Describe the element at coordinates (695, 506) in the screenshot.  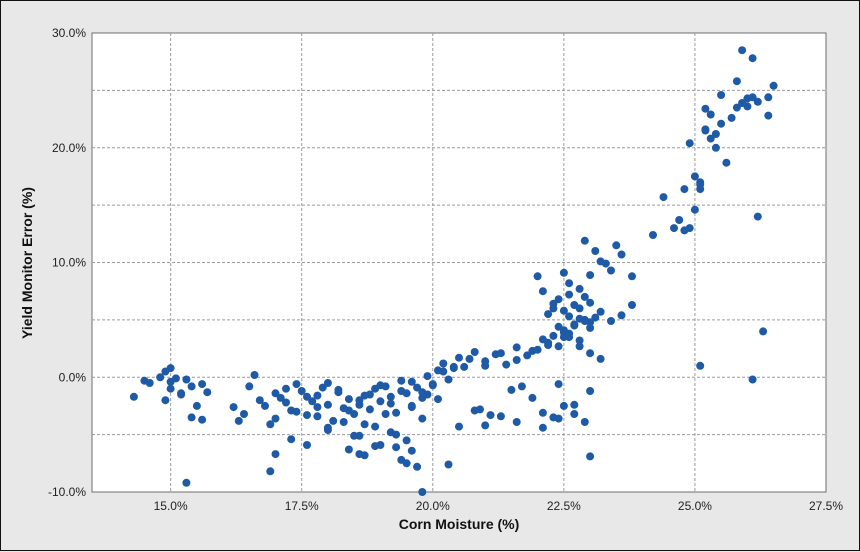
I see `x-tick-label: 25.0%` at that location.